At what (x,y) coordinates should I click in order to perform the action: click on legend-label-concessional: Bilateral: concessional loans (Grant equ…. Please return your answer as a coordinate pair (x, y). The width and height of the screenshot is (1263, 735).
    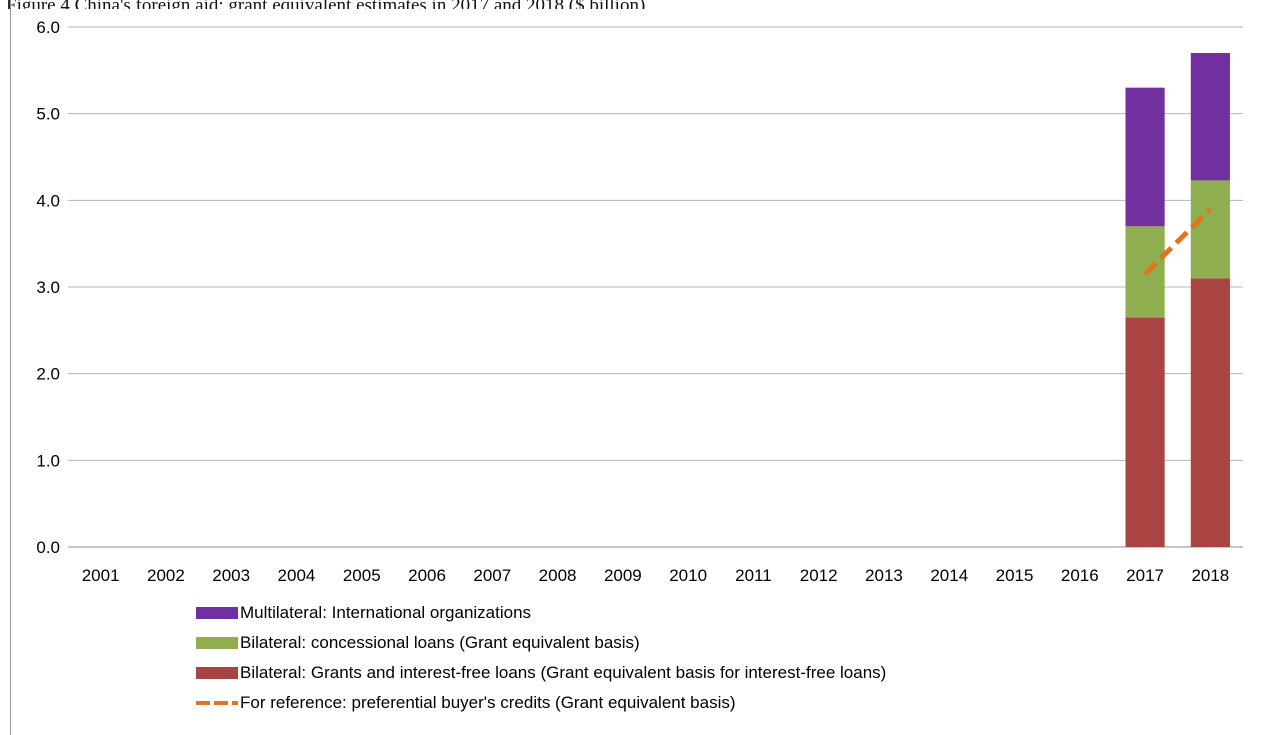
    Looking at the image, I should click on (440, 642).